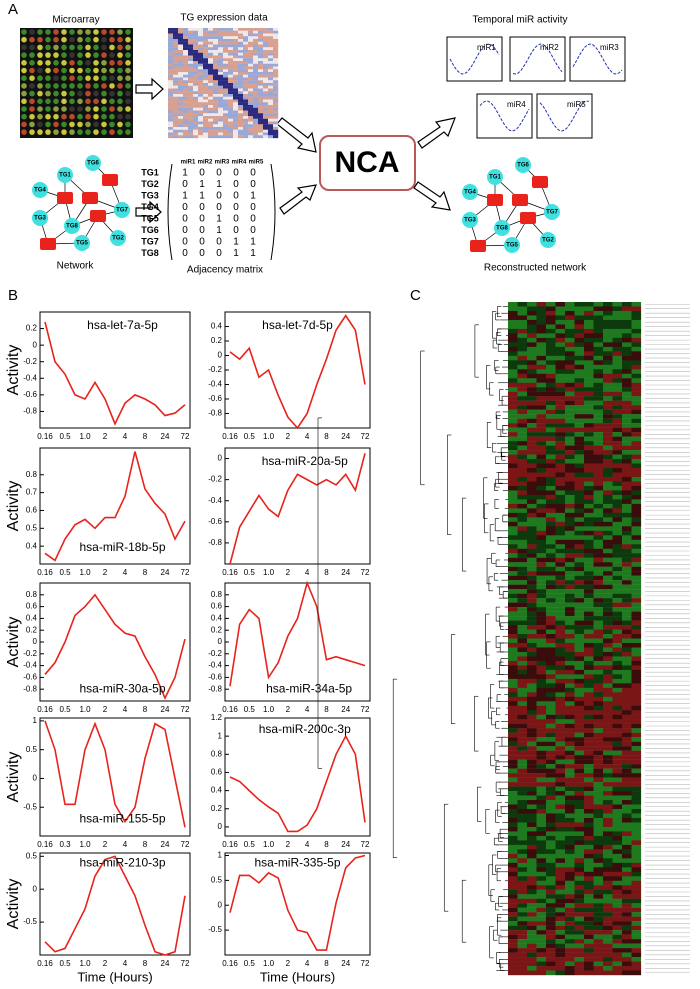  Describe the element at coordinates (185, 253) in the screenshot. I see `matrix-cell: 0` at that location.